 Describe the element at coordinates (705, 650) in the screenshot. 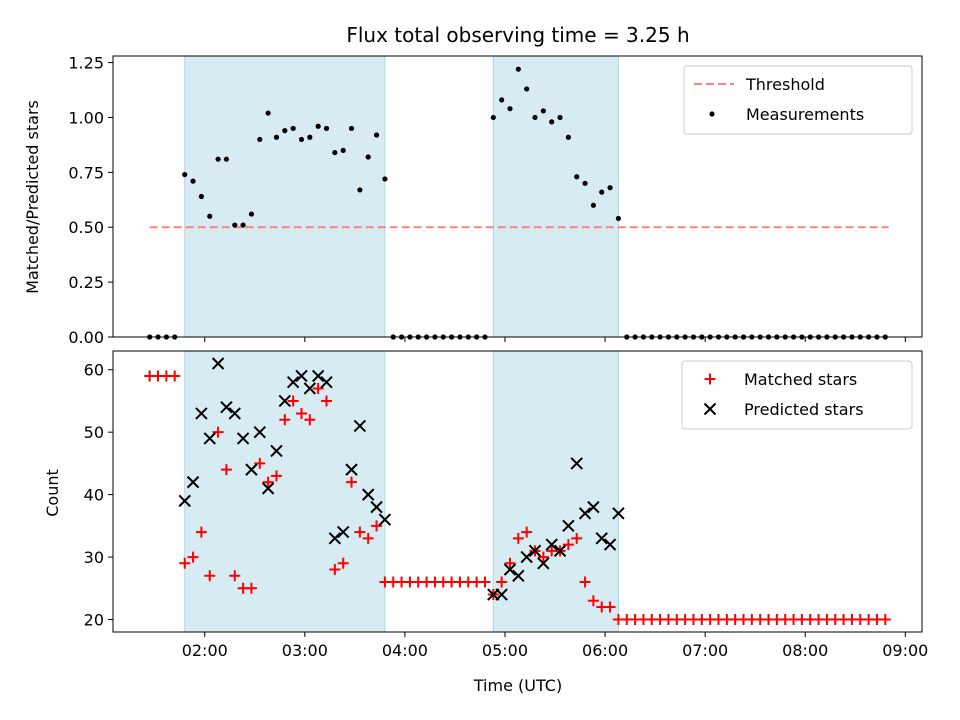

I see `x-tick-label: 07:00` at that location.